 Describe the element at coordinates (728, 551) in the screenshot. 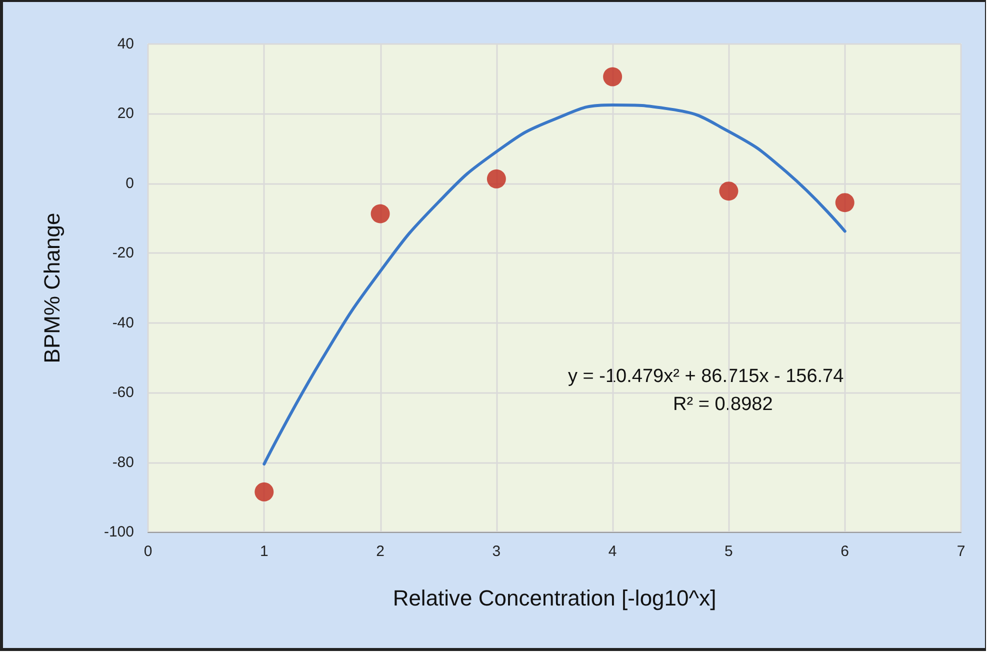

I see `x-tick-label: 5` at that location.